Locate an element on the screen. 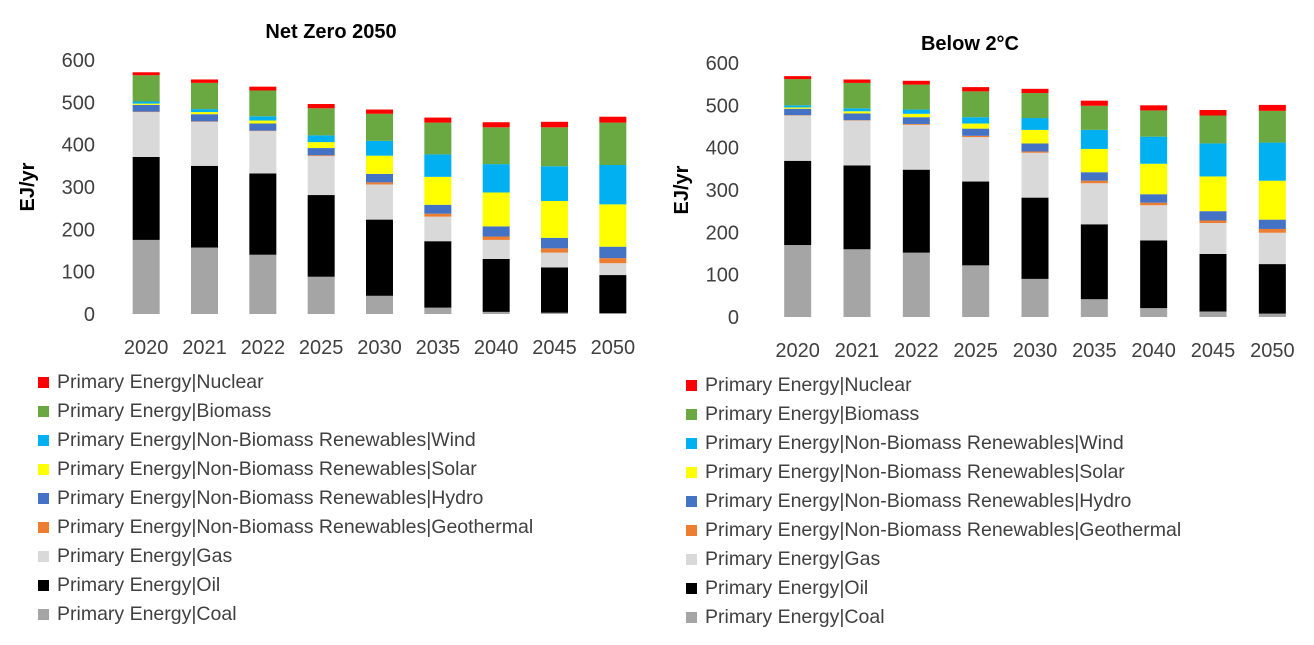 This screenshot has height=645, width=1314. bar-stack-2021 is located at coordinates (857, 198).